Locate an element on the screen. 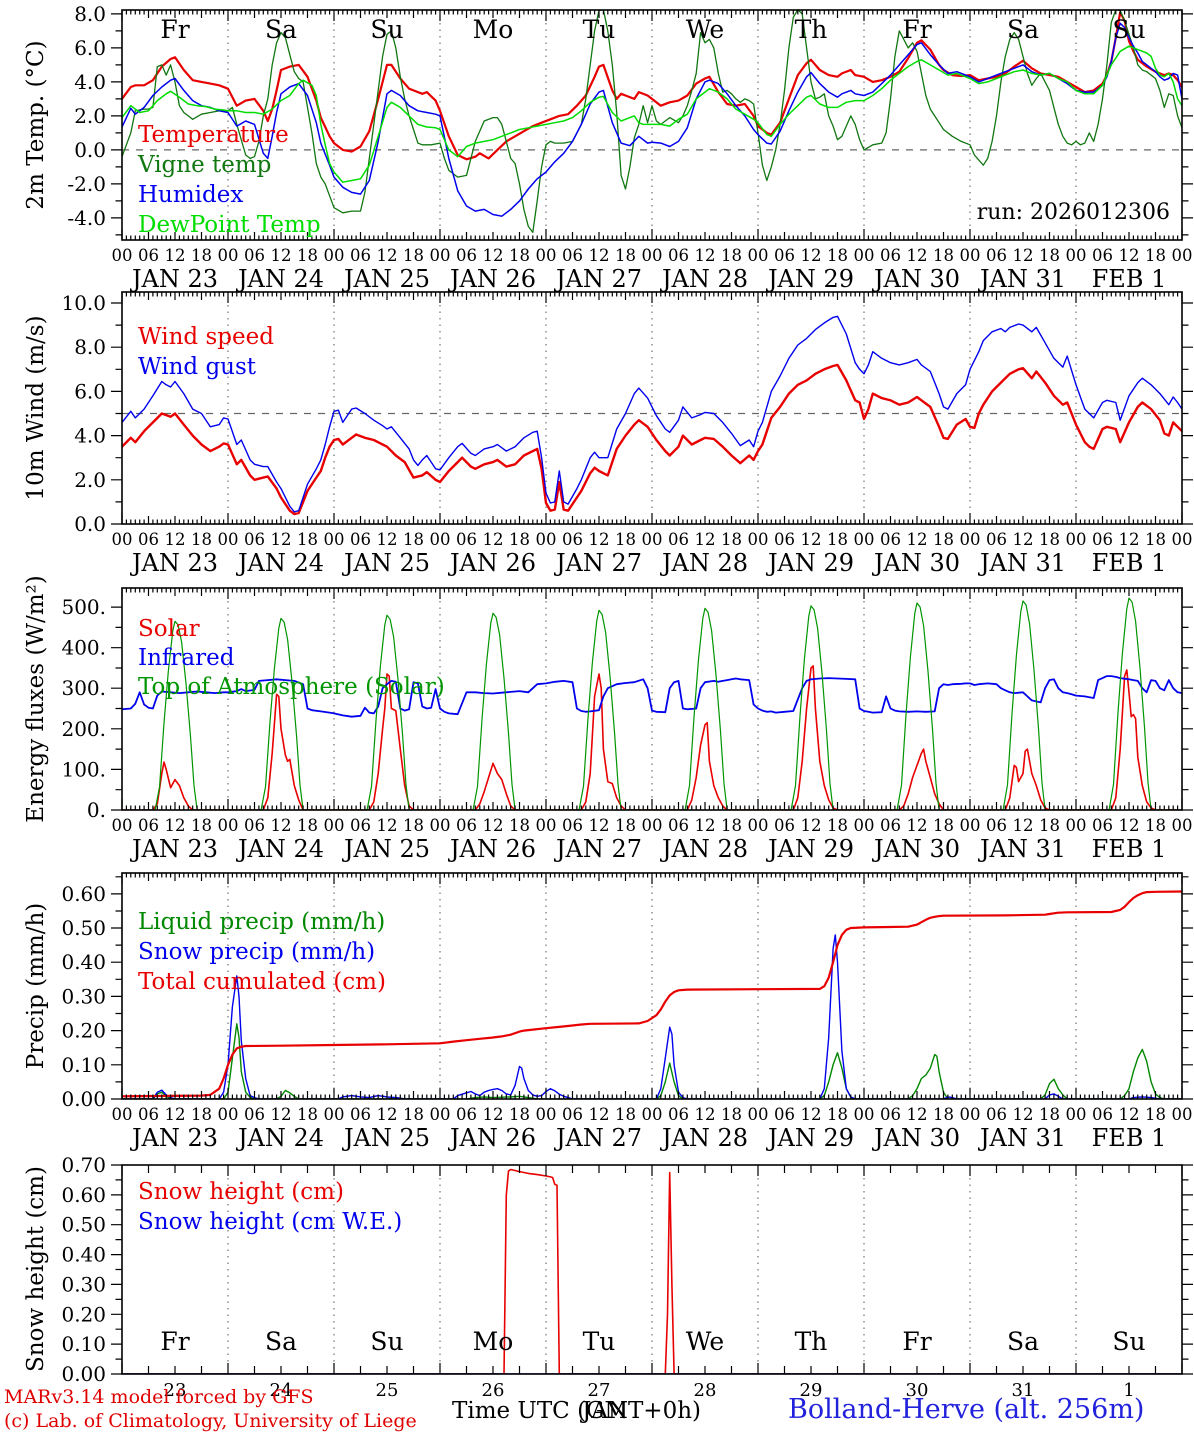 This screenshot has width=1194, height=1440. y-tick-label: 0.00 is located at coordinates (83, 1374).